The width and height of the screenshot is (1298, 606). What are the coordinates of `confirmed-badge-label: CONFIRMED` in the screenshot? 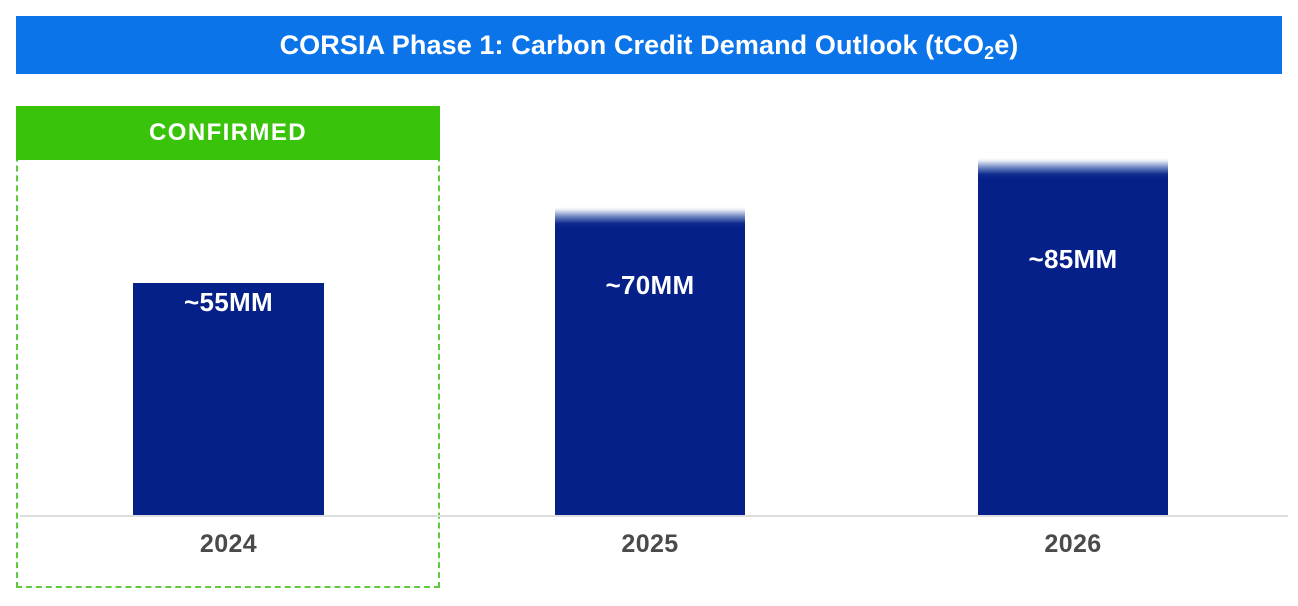 It's located at (228, 132).